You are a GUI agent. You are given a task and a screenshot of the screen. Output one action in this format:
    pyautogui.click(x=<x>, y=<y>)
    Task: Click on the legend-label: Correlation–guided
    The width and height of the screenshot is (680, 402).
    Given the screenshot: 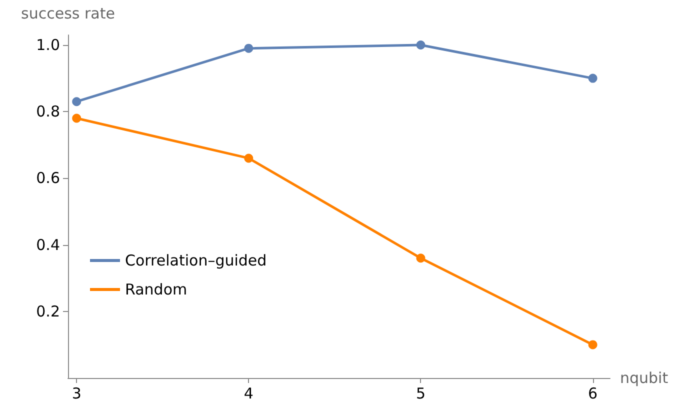 What is the action you would take?
    pyautogui.click(x=196, y=261)
    